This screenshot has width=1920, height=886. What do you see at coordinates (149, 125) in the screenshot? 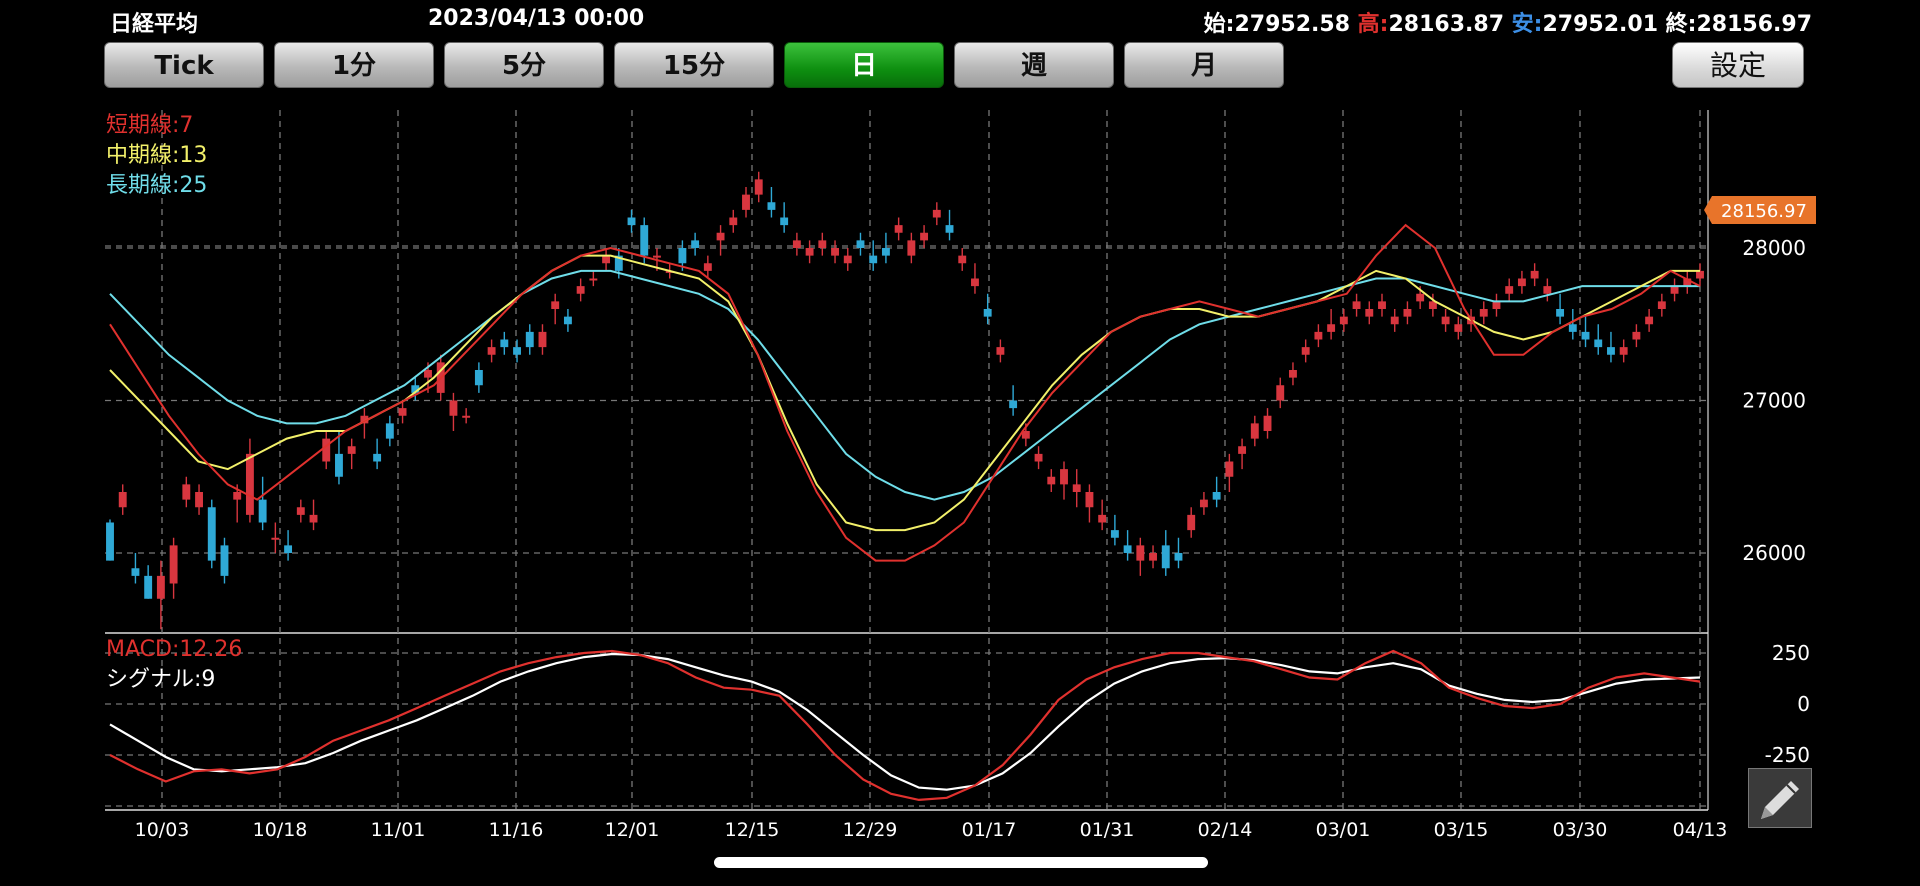
I see `legend-label: 短期線:7` at bounding box center [149, 125].